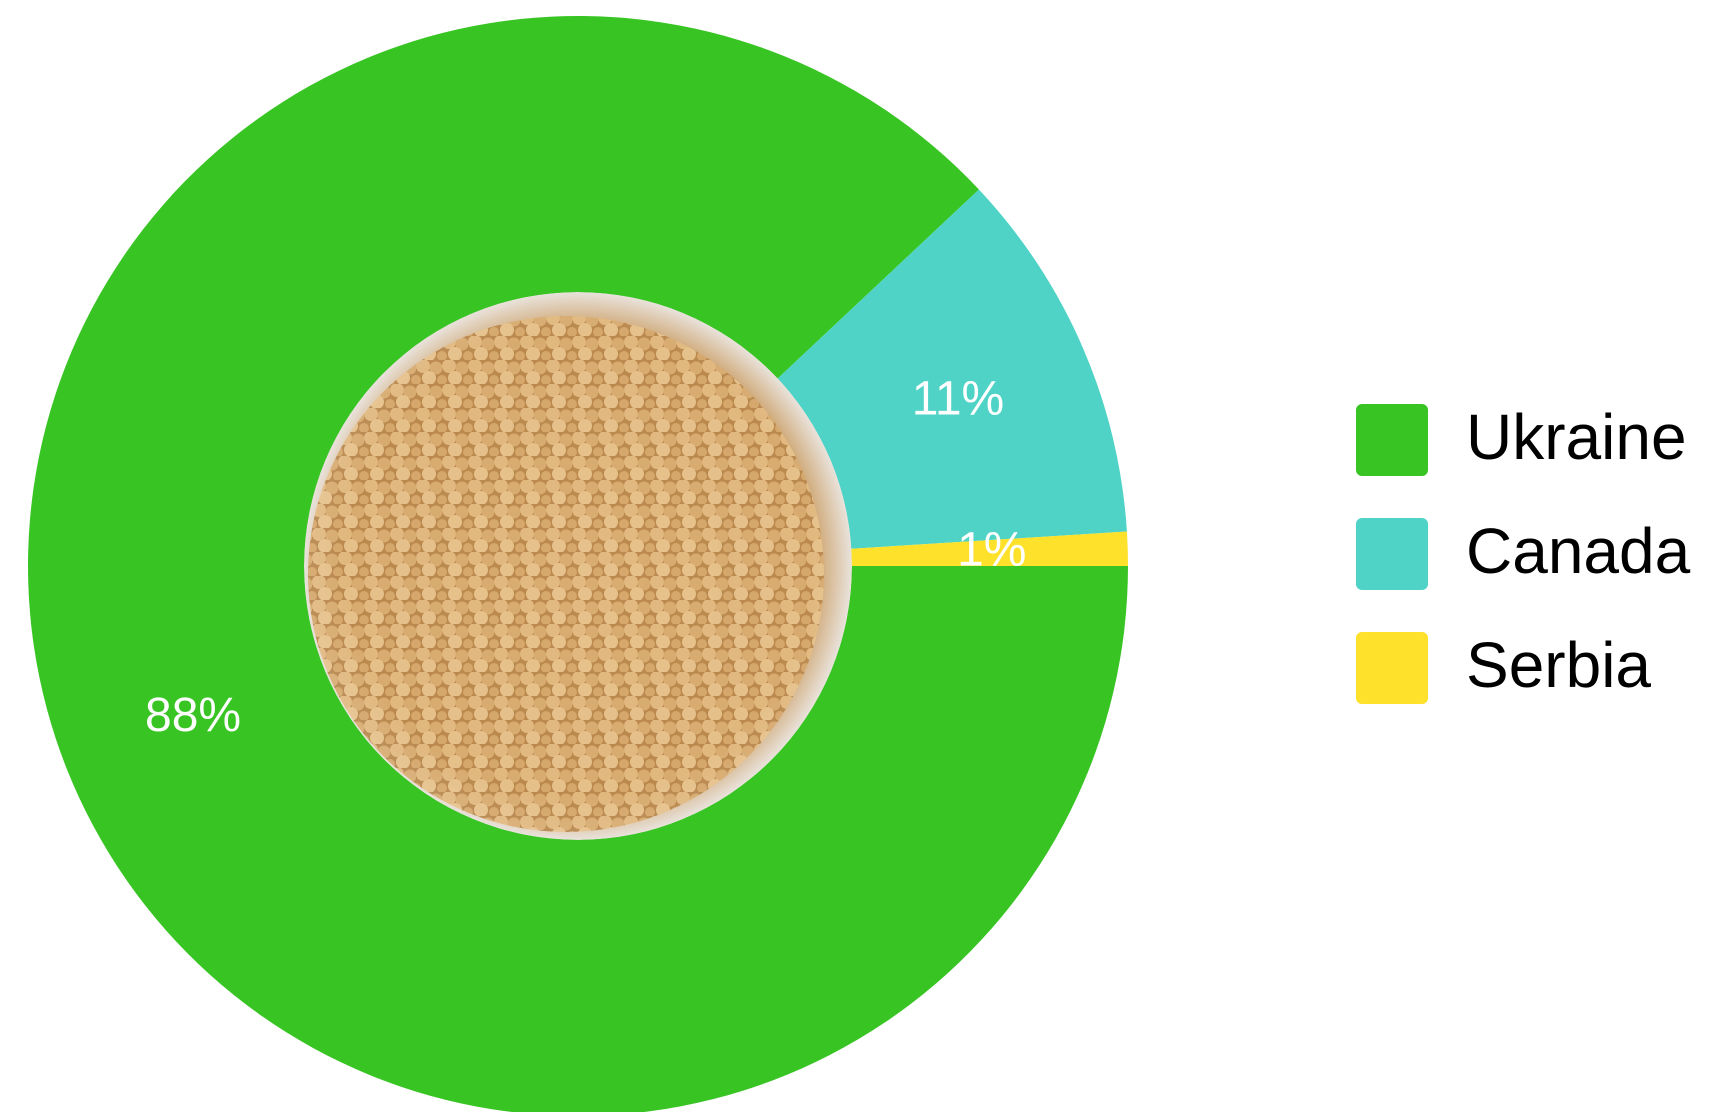 The width and height of the screenshot is (1724, 1117). I want to click on slice-label: 11%, so click(958, 398).